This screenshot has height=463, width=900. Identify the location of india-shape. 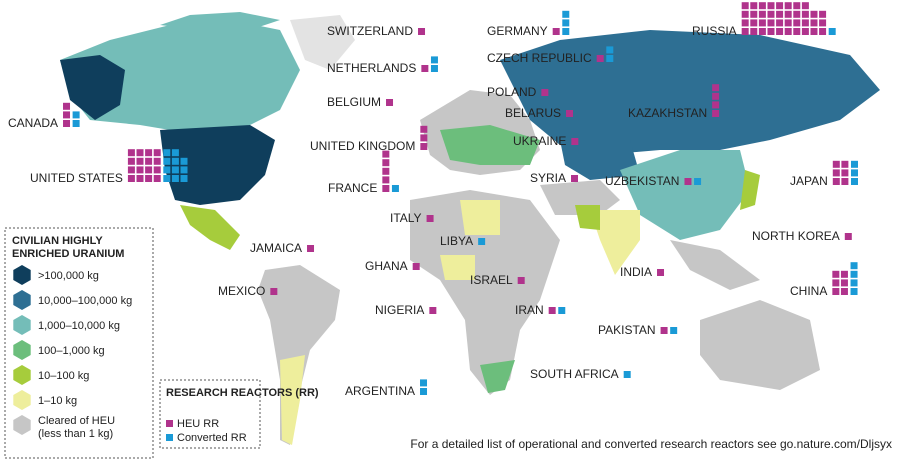
(615, 242).